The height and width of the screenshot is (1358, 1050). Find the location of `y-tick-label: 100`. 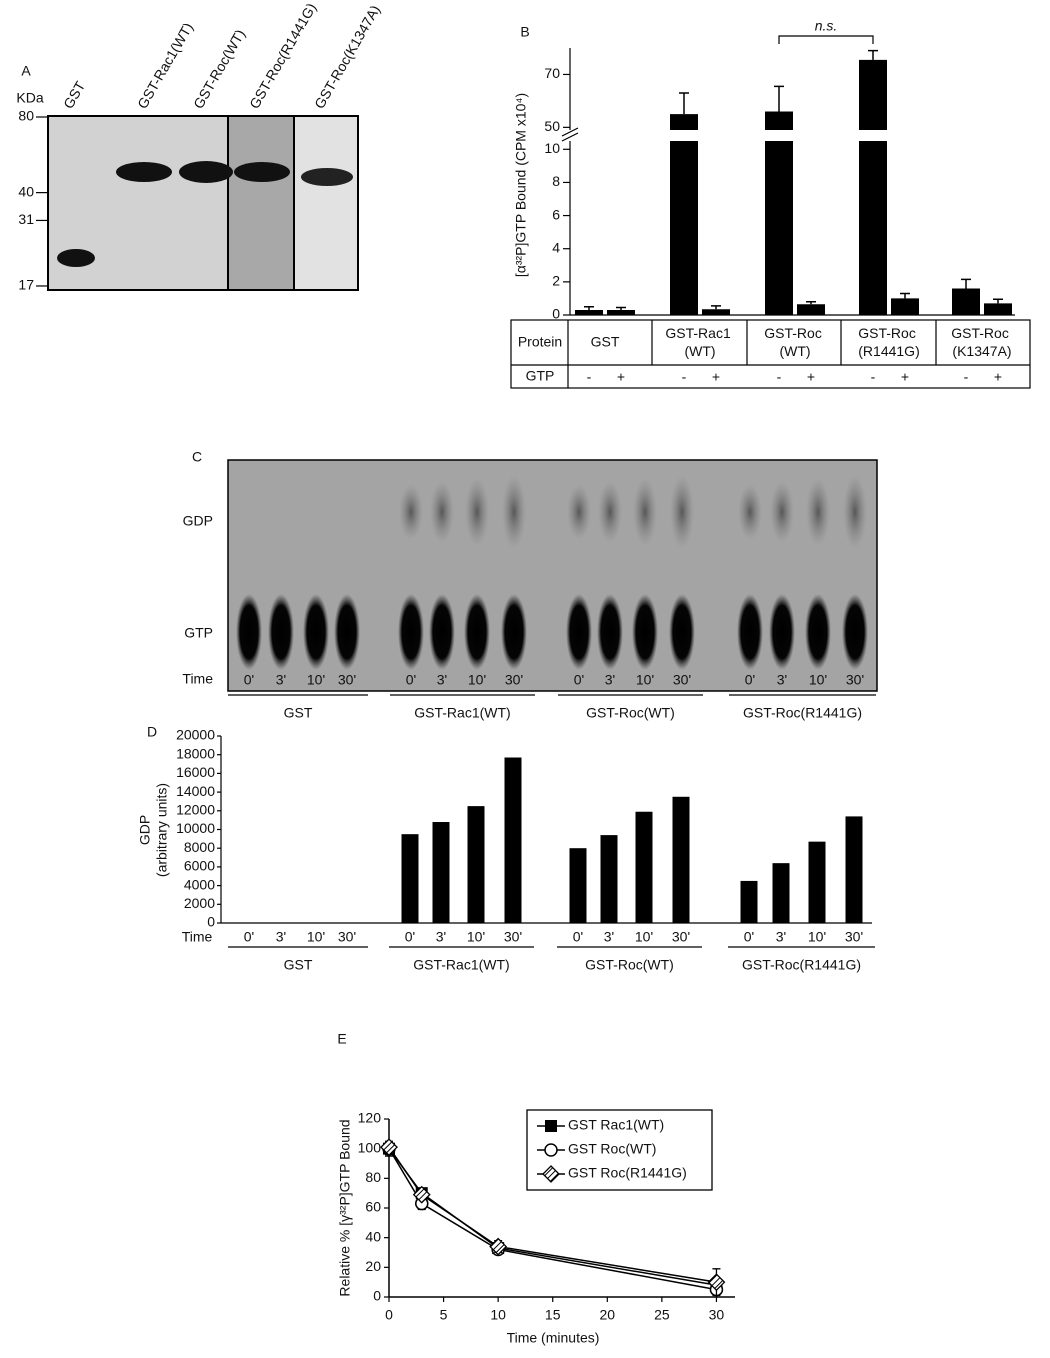

y-tick-label: 100 is located at coordinates (370, 1147).